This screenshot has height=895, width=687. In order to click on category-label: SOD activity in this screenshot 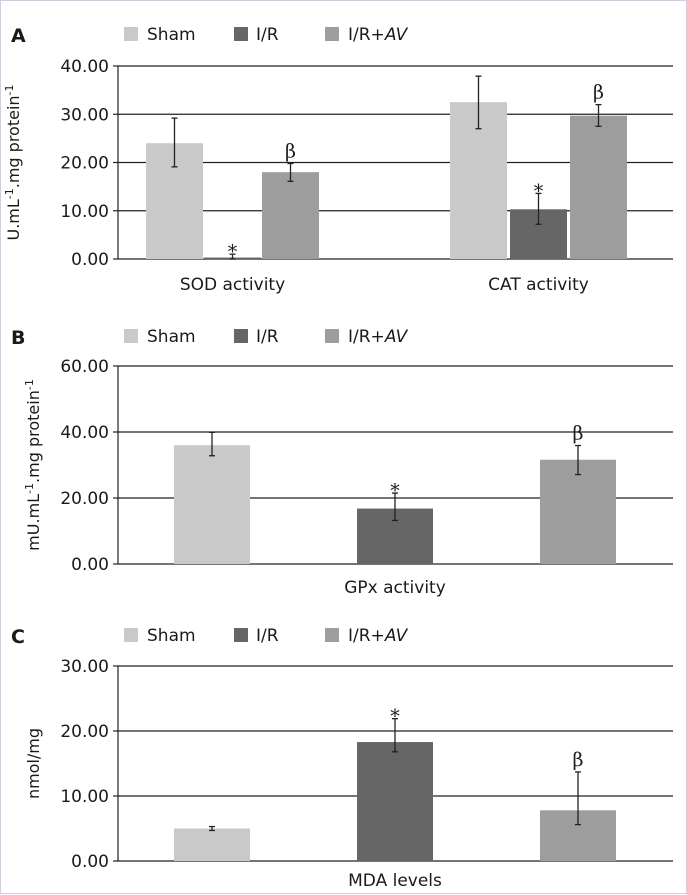, I will do `click(232, 285)`.